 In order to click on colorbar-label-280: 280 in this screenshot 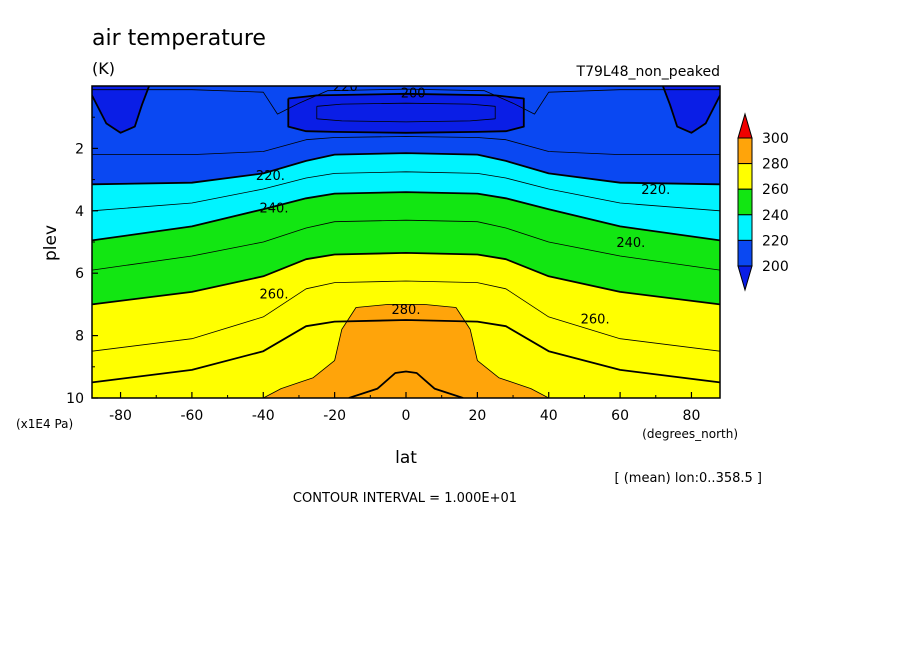, I will do `click(775, 165)`.